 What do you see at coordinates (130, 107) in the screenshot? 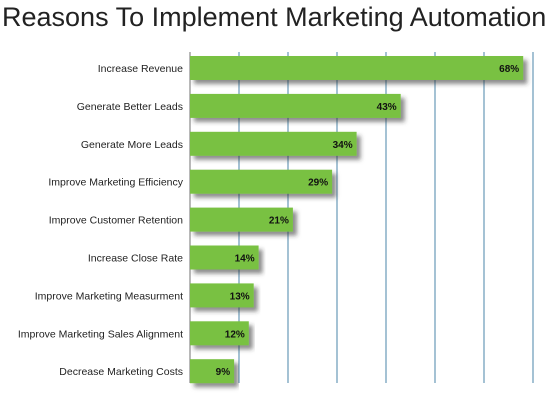
I see `category-label: Generate Better Leads` at bounding box center [130, 107].